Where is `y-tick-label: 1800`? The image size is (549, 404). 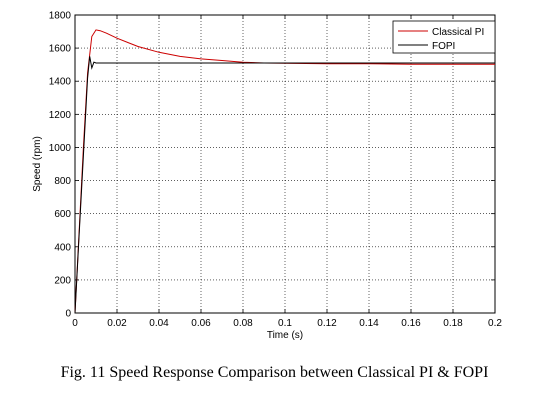
y-tick-label: 1800 is located at coordinates (60, 16).